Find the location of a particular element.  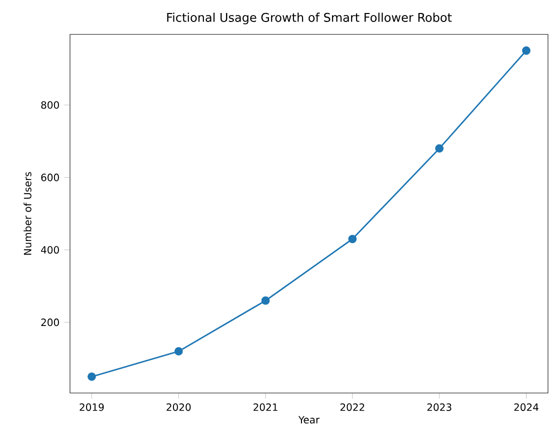

x-tick-label: 2024 is located at coordinates (526, 407).